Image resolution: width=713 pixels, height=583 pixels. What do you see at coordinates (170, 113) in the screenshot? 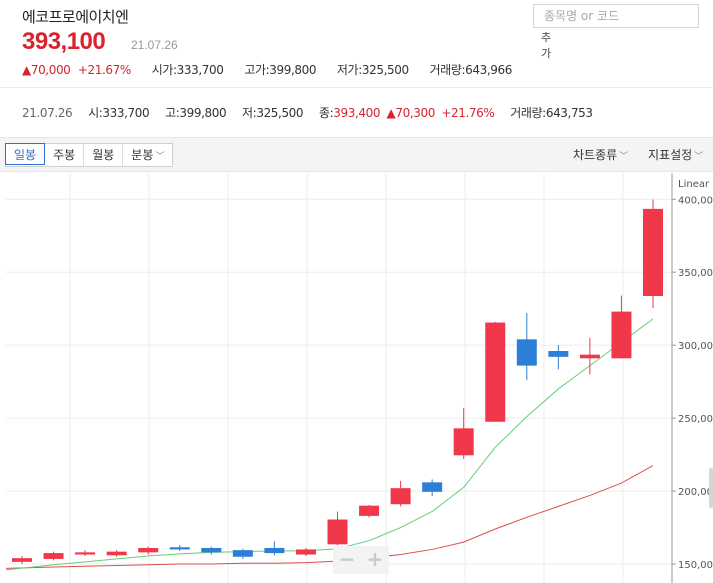
I see `detail-high-label: 고` at bounding box center [170, 113].